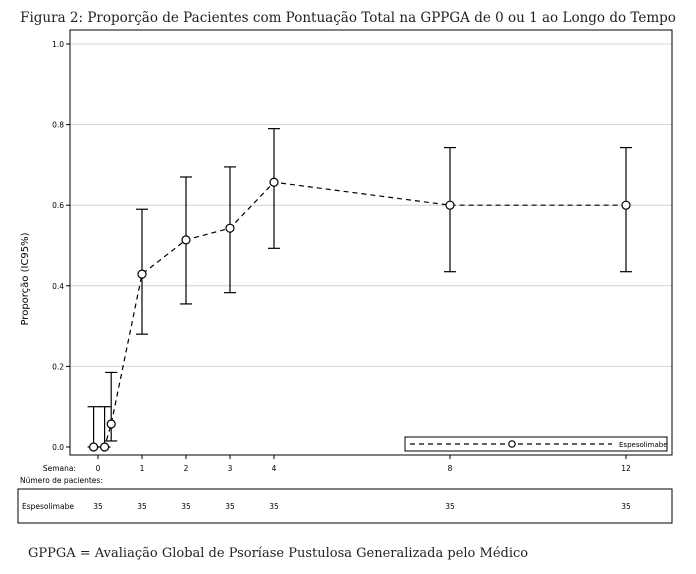  What do you see at coordinates (512, 444) in the screenshot?
I see `legend-marker` at bounding box center [512, 444].